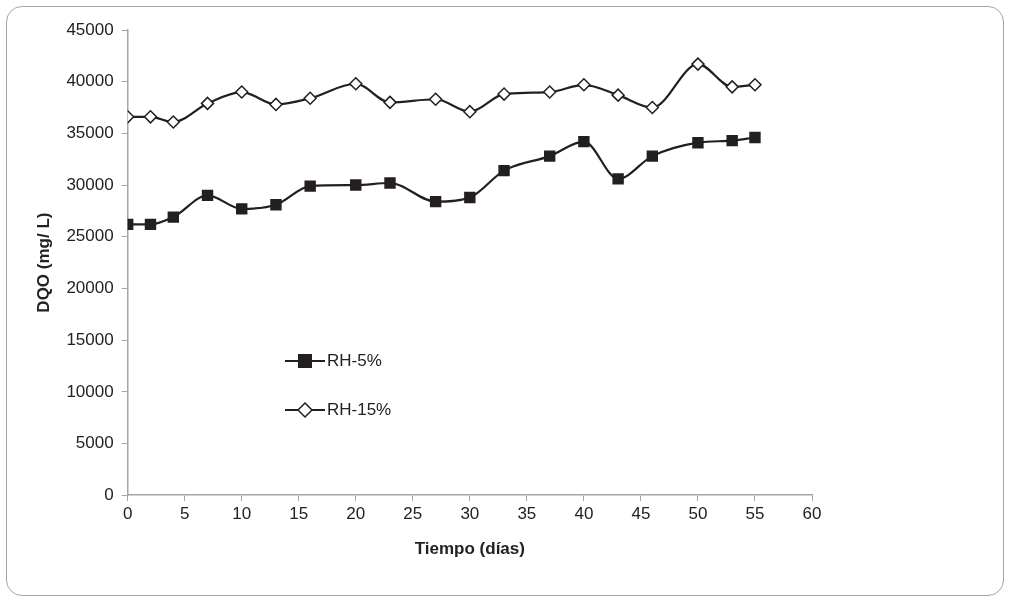  Describe the element at coordinates (470, 514) in the screenshot. I see `x-tick-label: 30` at that location.